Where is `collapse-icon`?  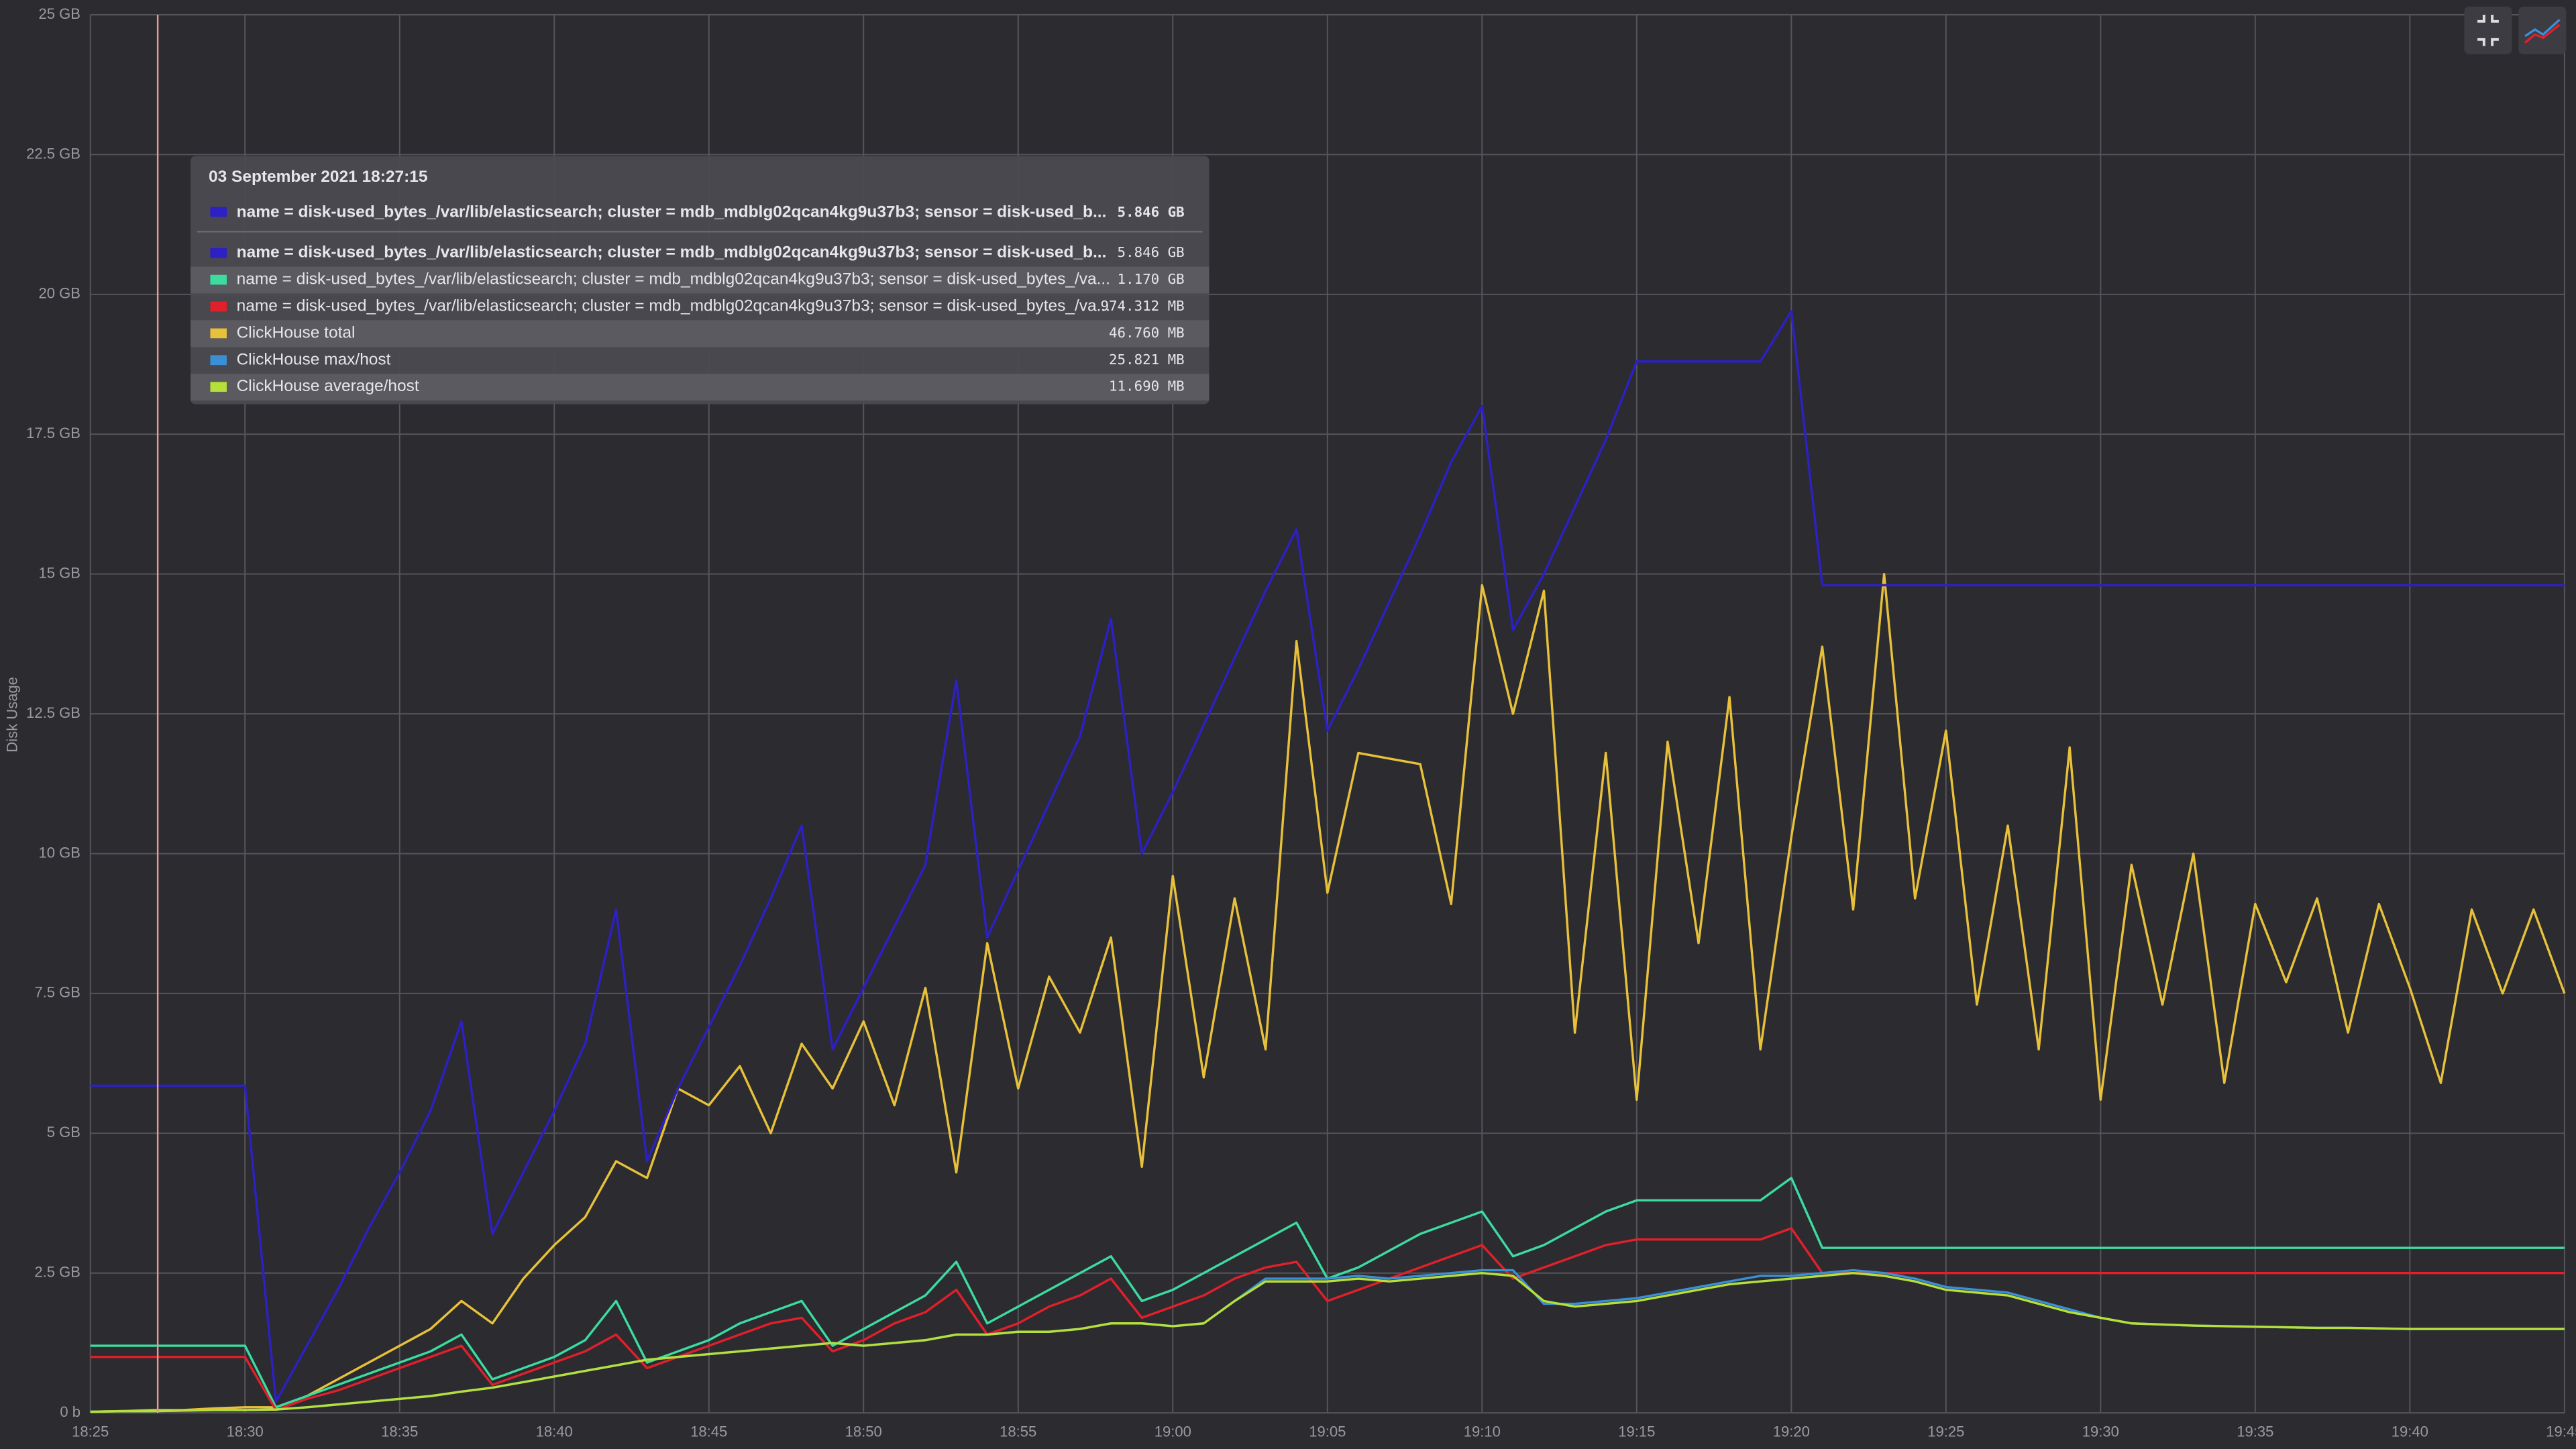
collapse-icon is located at coordinates (2488, 30).